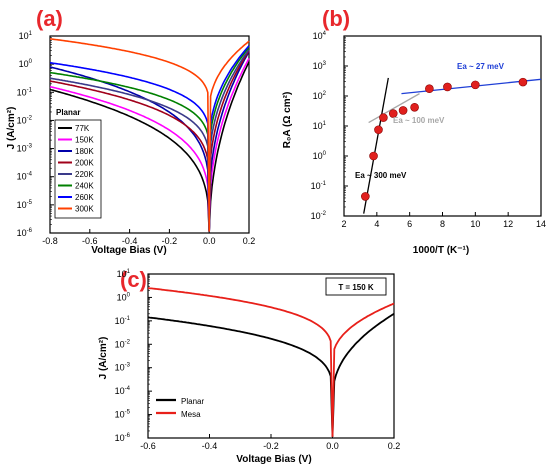  Describe the element at coordinates (11, 128) in the screenshot. I see `panel-a-ylabel: J (A/cm²)` at that location.